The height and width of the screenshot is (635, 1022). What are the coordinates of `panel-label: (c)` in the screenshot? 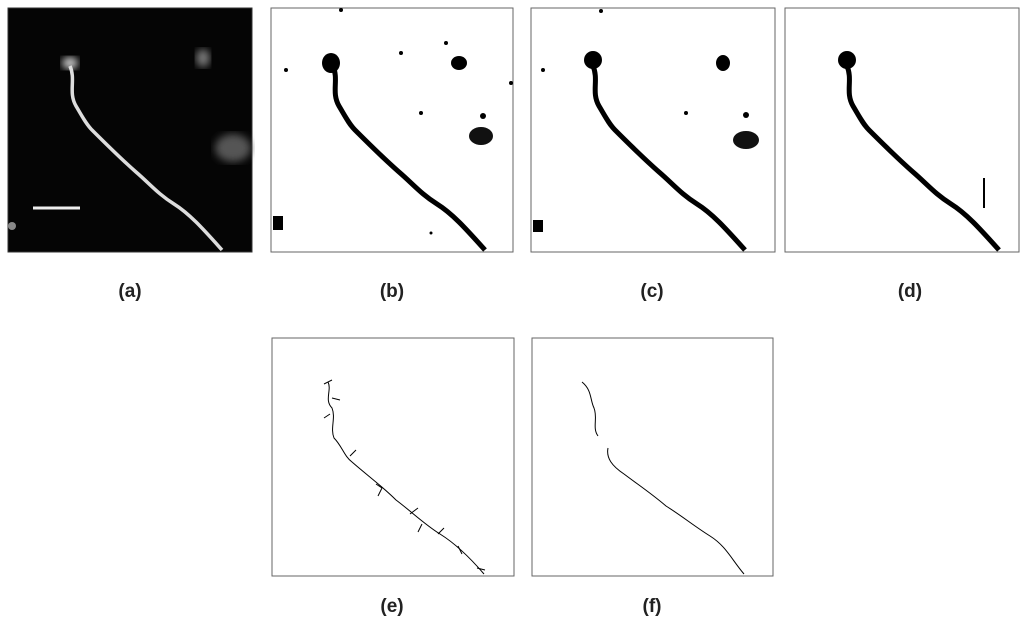 It's located at (651, 291).